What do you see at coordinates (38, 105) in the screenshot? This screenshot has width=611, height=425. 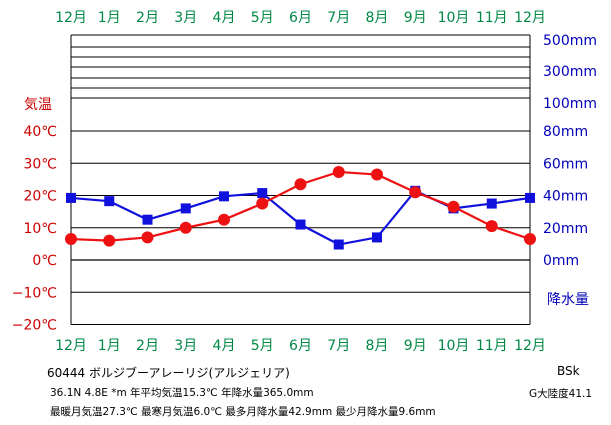 I see `temperature-axis-title: 気温` at bounding box center [38, 105].